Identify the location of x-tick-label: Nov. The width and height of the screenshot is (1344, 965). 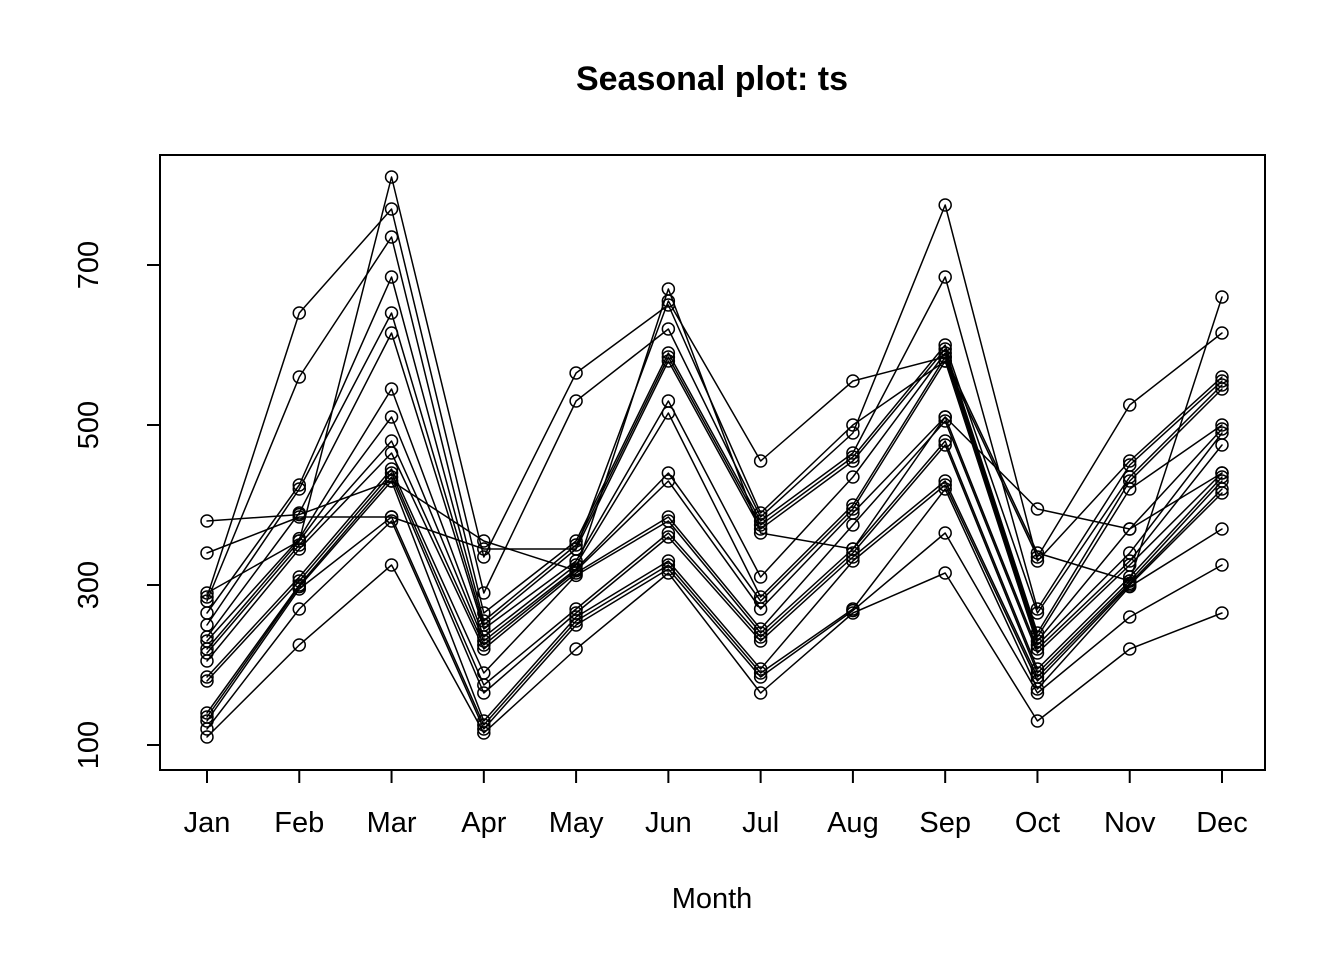
(1130, 823).